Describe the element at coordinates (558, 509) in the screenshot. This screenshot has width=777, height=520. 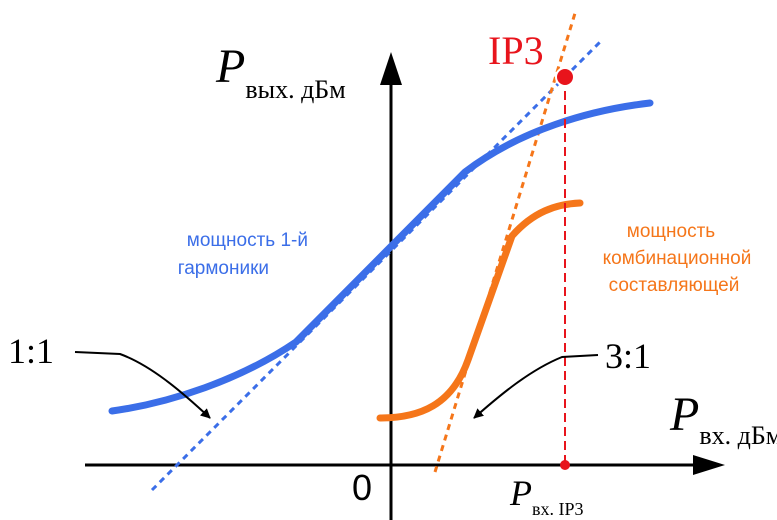
I see `x-ip3-label-sub: вх. IP3` at that location.